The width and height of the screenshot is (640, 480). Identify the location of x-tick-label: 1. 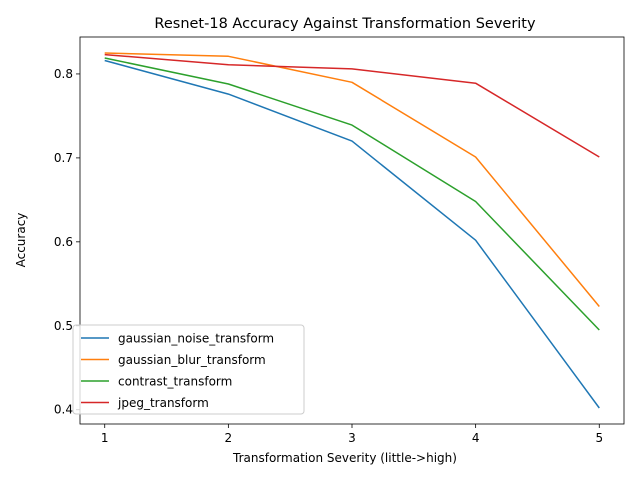
(105, 438).